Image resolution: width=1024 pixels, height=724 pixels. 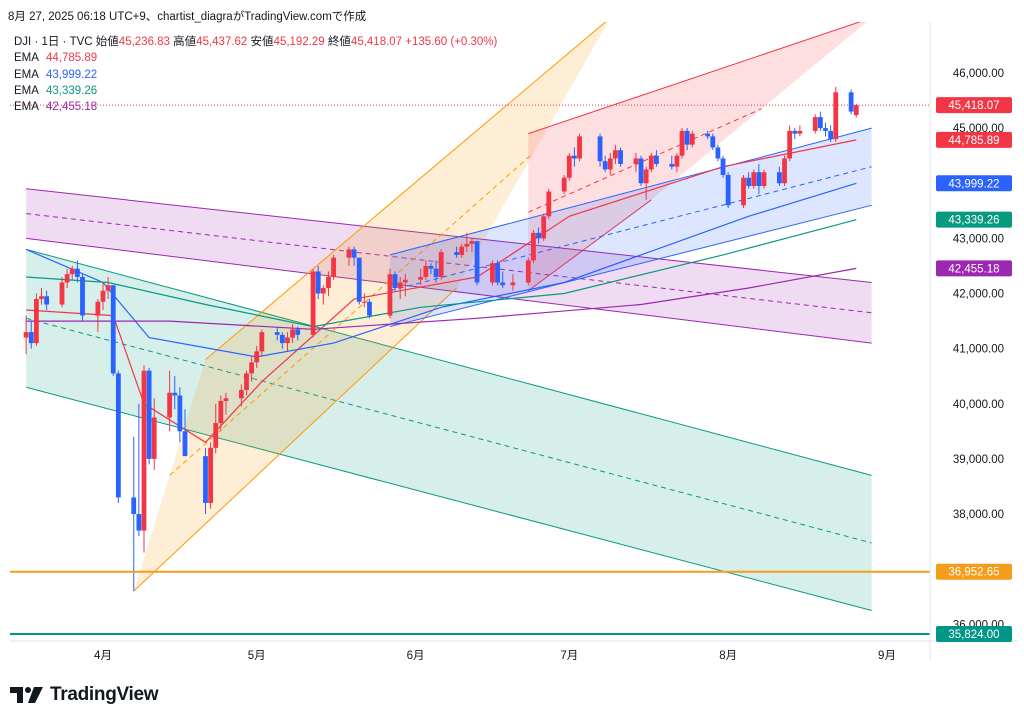 What do you see at coordinates (72, 58) in the screenshot?
I see `ema-value: 44,785.89` at bounding box center [72, 58].